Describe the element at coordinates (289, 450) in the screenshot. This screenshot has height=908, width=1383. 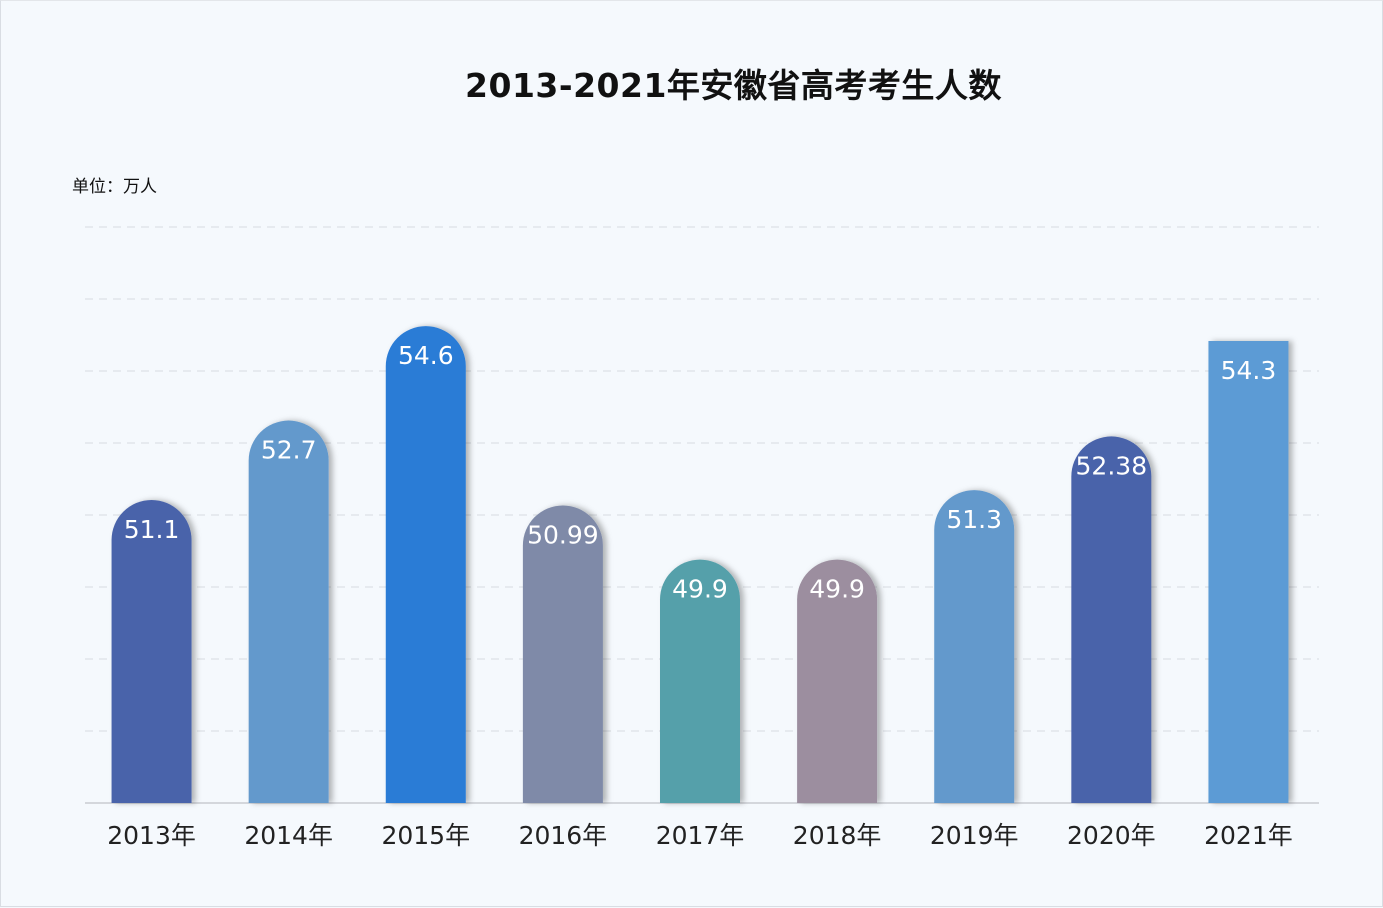
I see `data-label: 52.7` at that location.